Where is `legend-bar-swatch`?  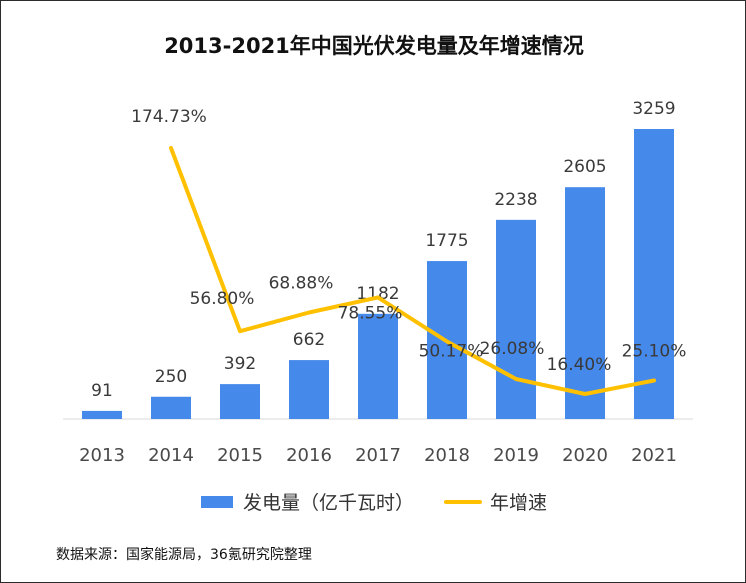 legend-bar-swatch is located at coordinates (216, 501).